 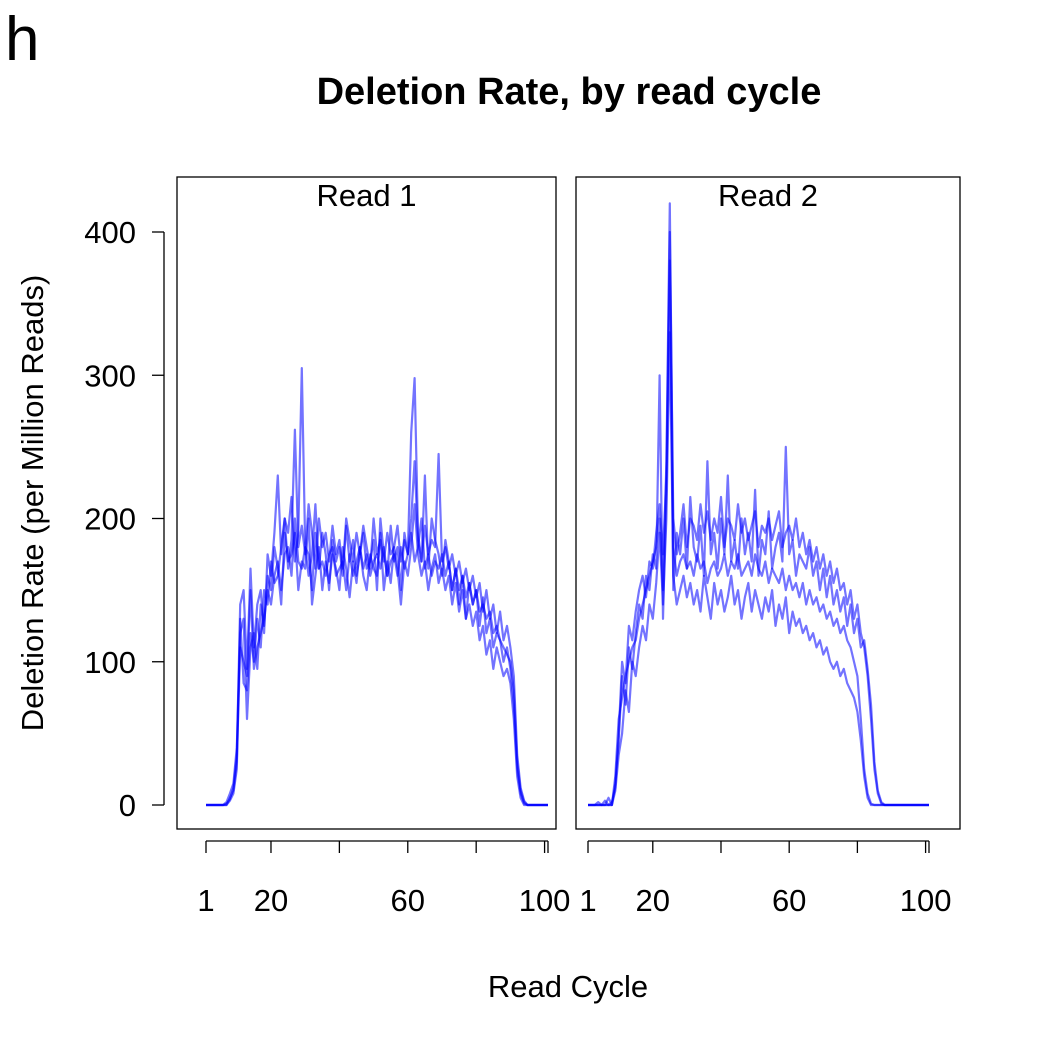 What do you see at coordinates (110, 662) in the screenshot?
I see `y-tick-label: 100` at bounding box center [110, 662].